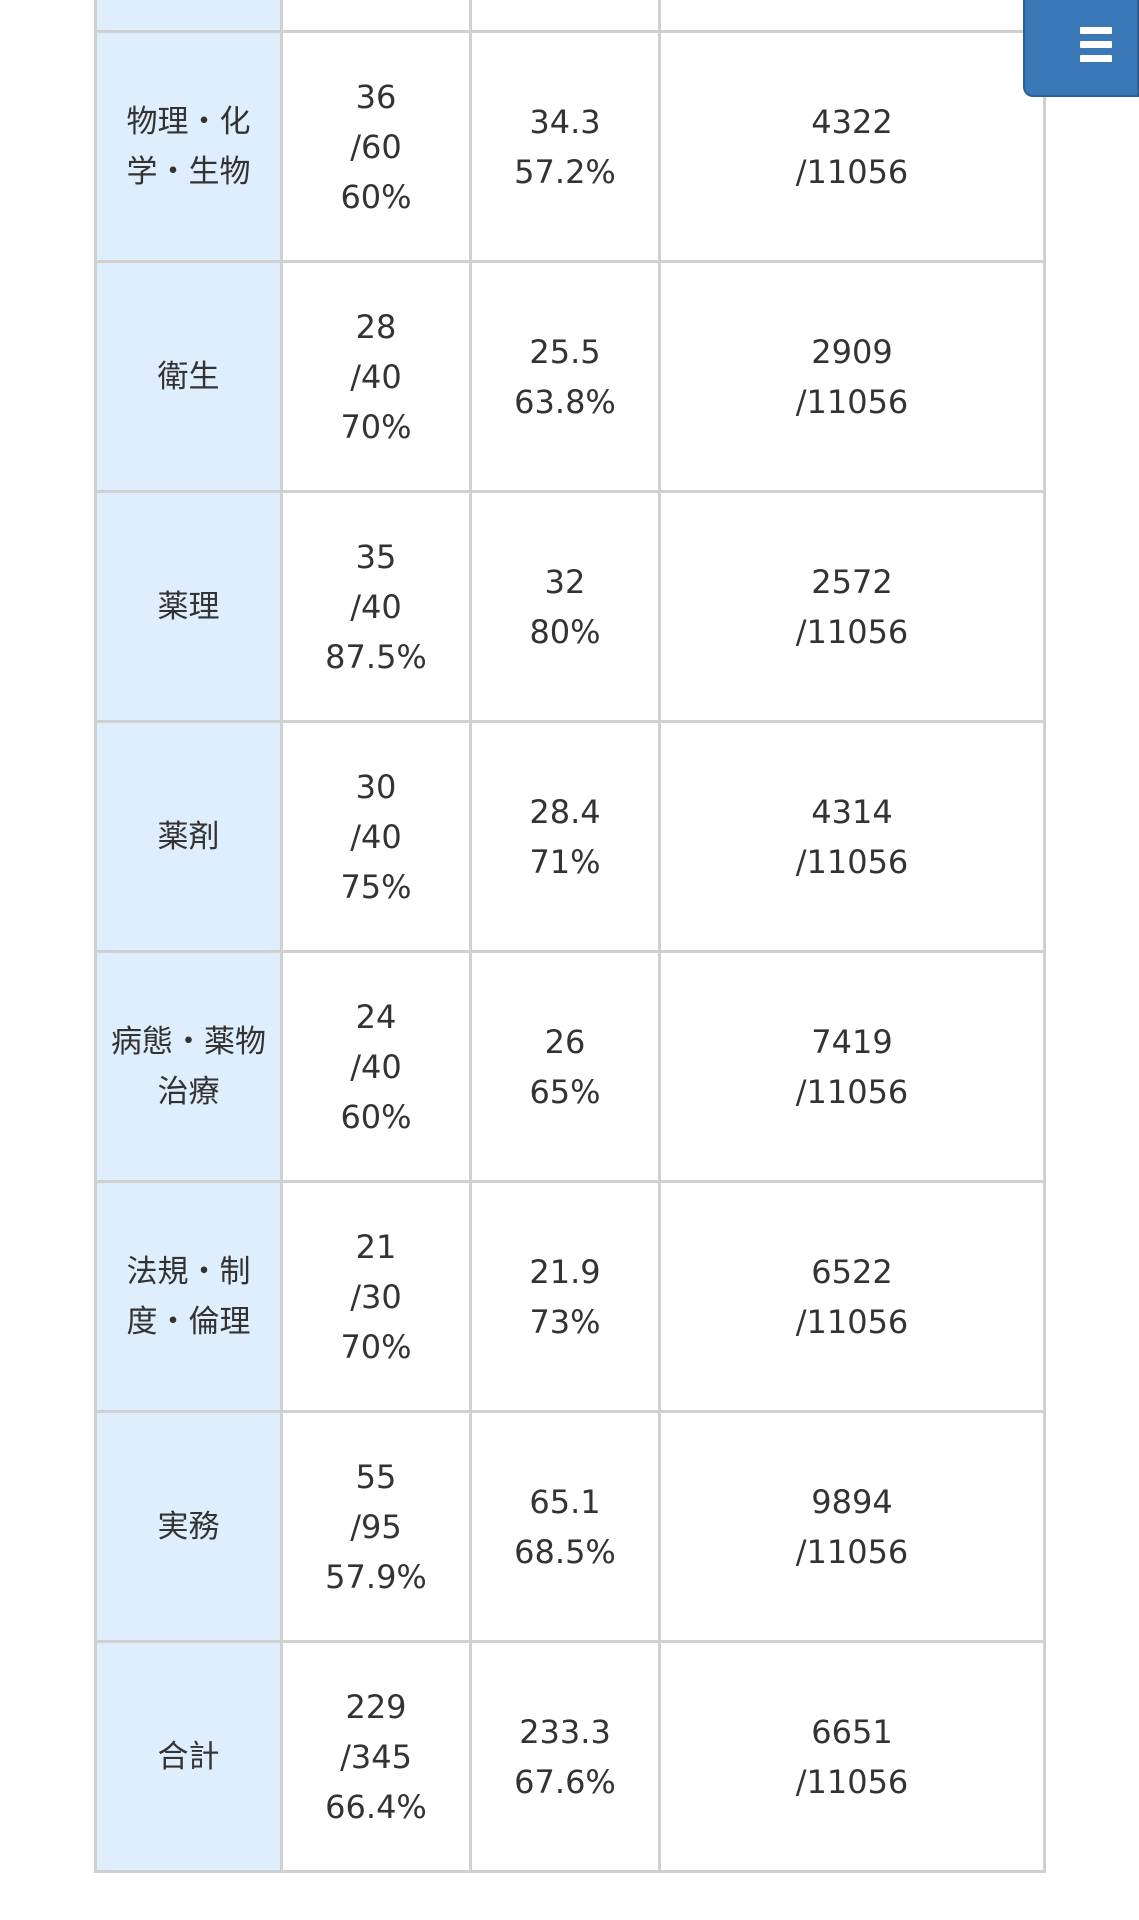  I want to click on score-cell-line: 28, so click(376, 326).